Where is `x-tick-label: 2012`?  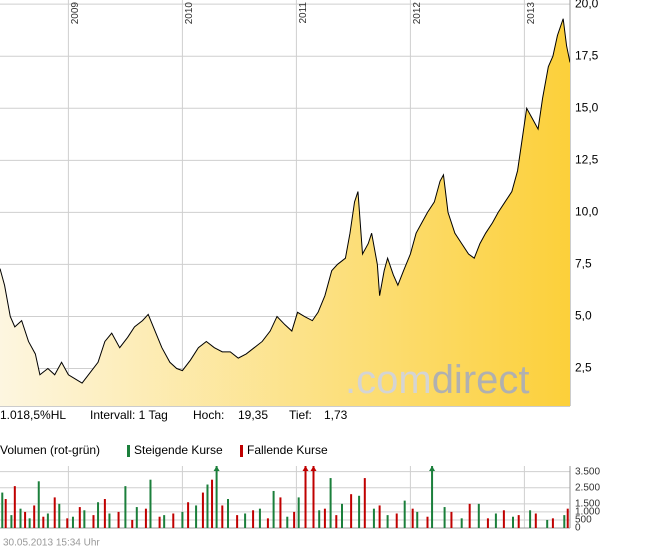
x-tick-label: 2012 is located at coordinates (417, 13).